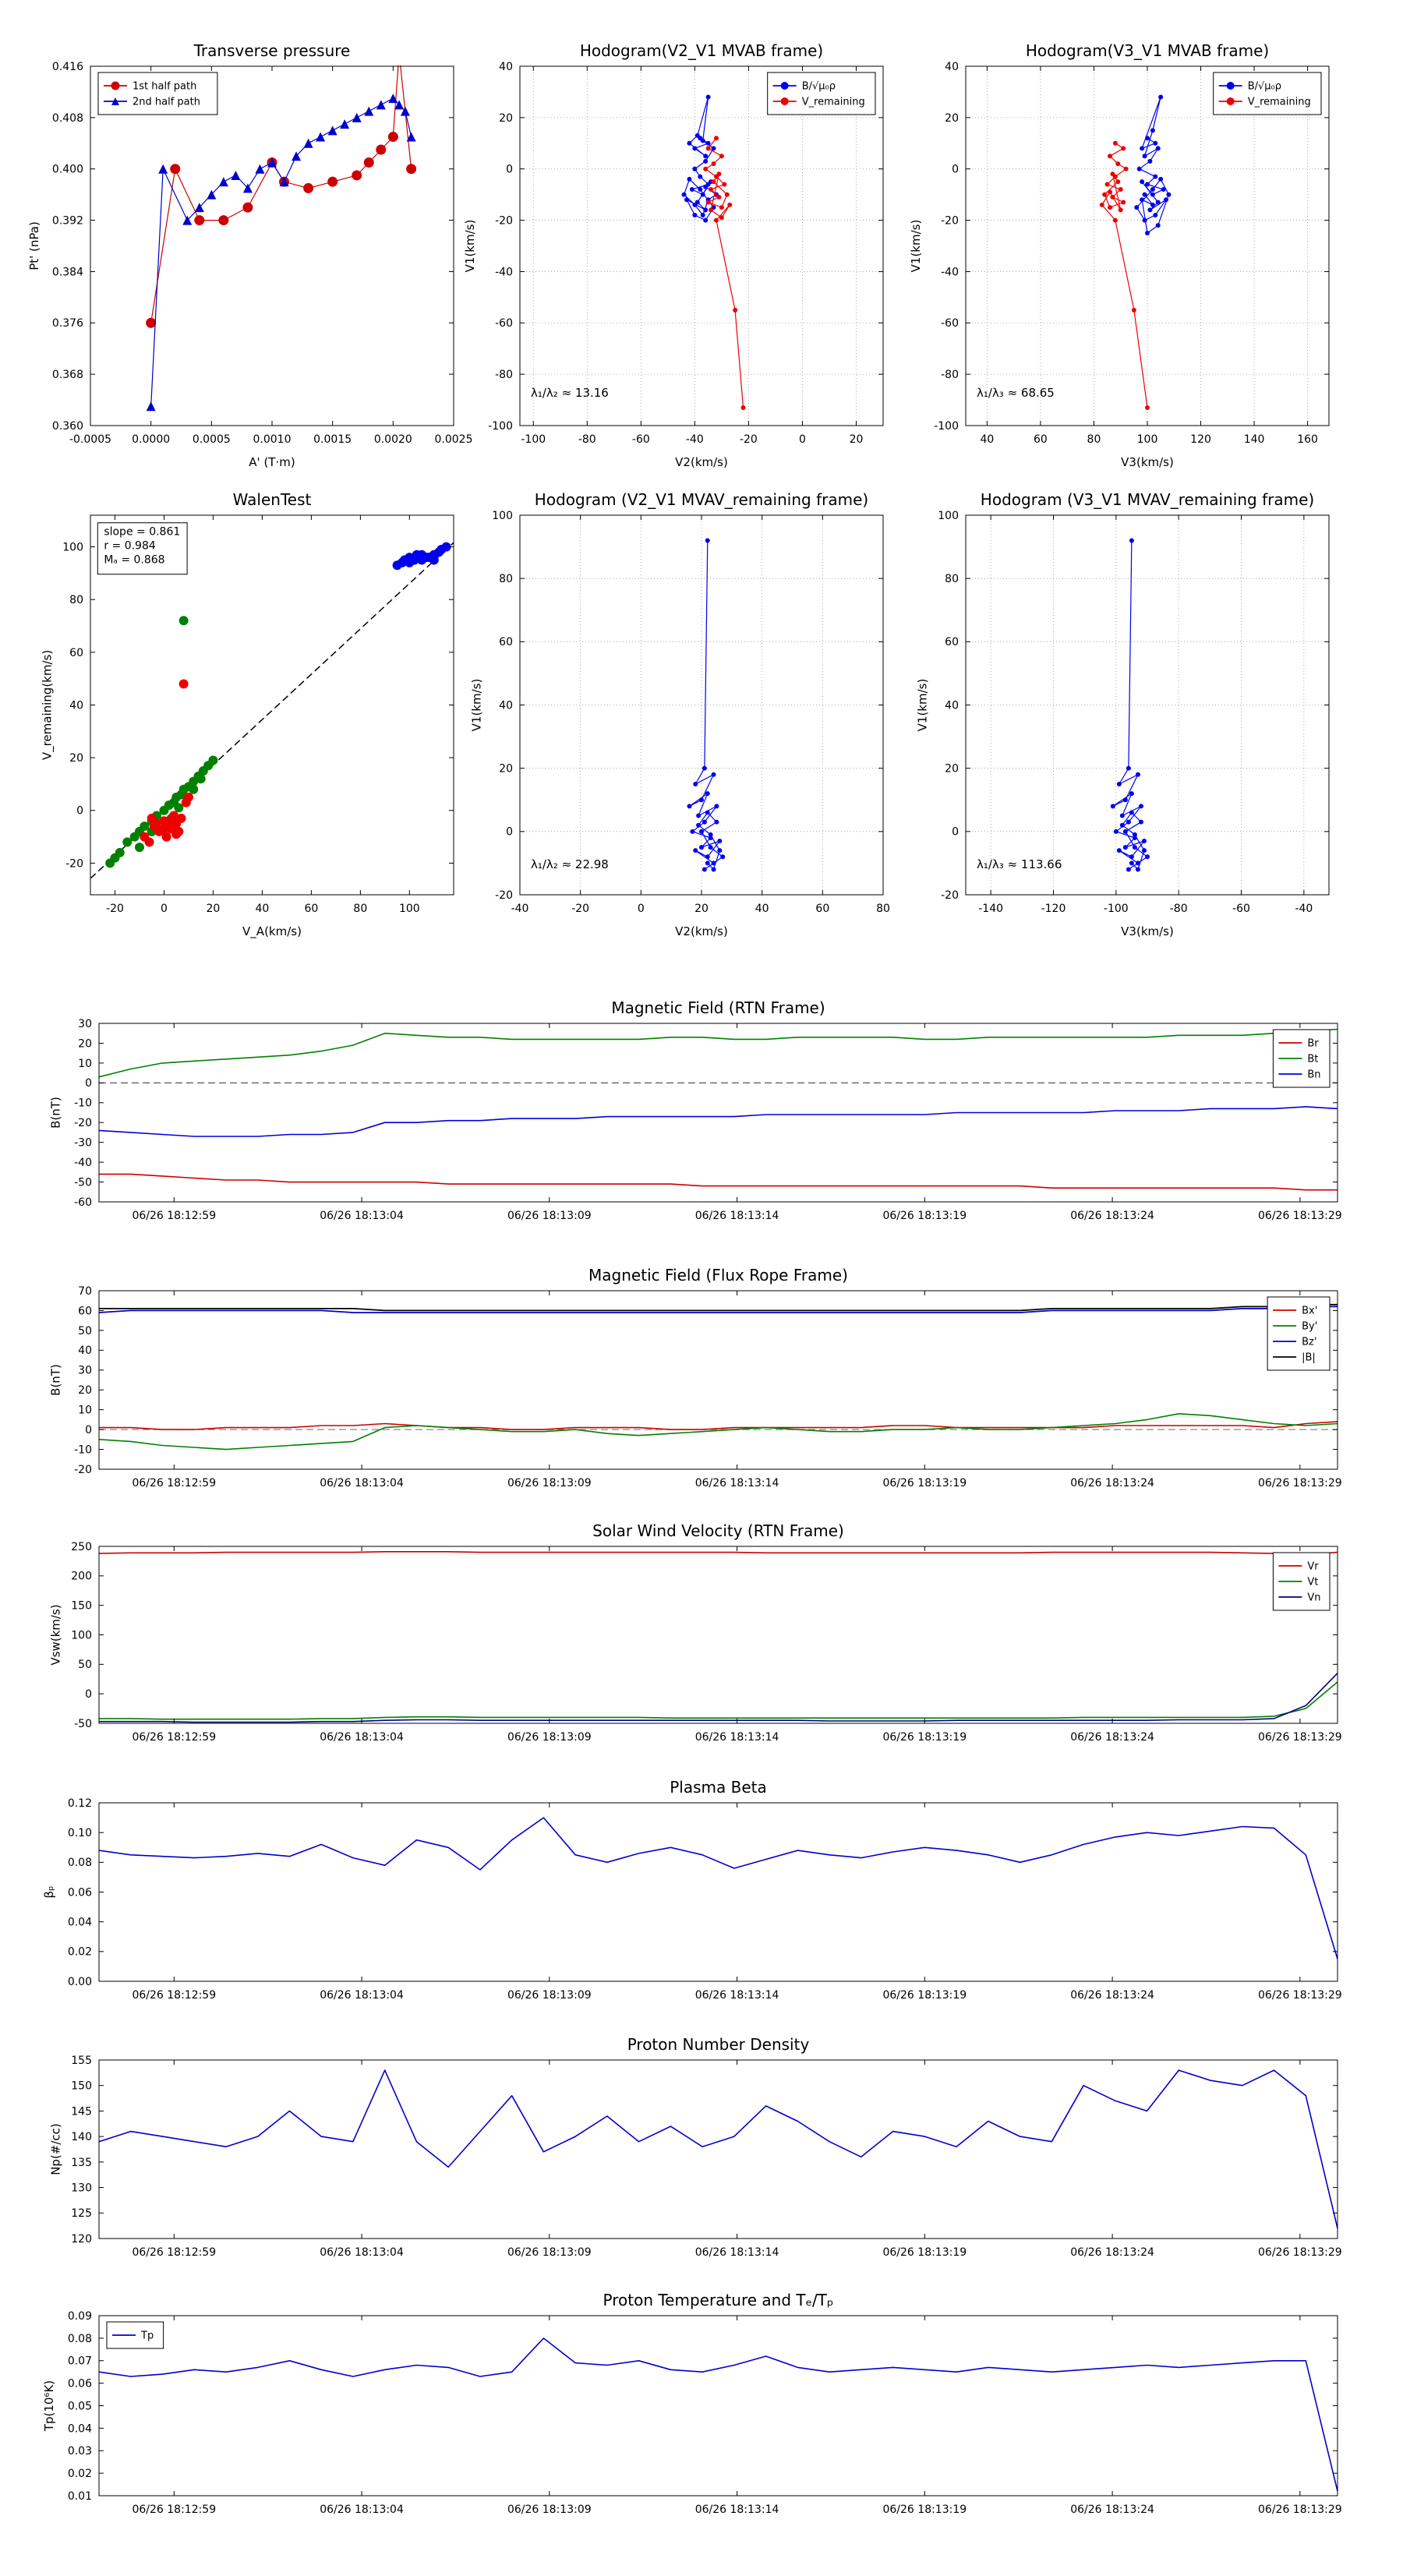 This screenshot has width=1403, height=2576. Describe the element at coordinates (80, 2361) in the screenshot. I see `y-tick-label: 0.07` at that location.